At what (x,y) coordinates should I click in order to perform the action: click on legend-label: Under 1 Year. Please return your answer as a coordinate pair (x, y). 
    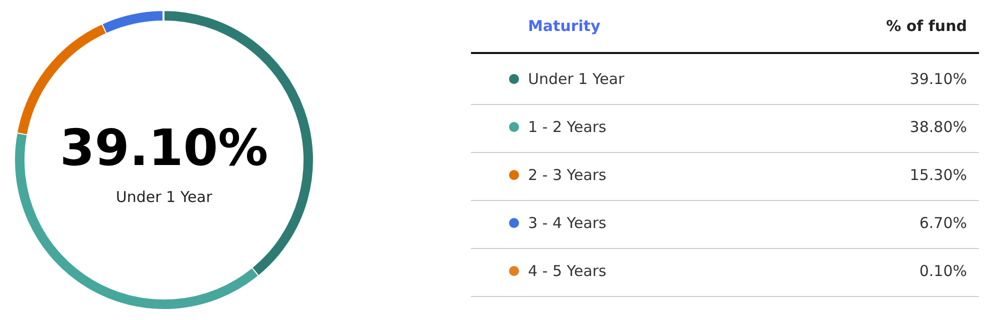
    Looking at the image, I should click on (577, 79).